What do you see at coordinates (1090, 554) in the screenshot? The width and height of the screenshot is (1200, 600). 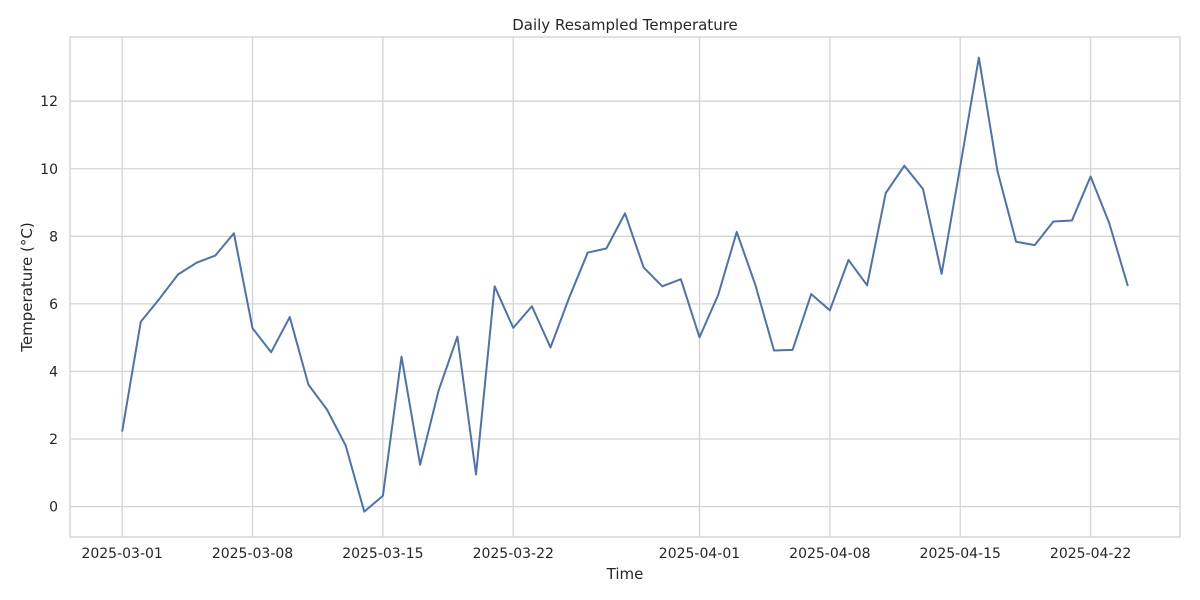 I see `x-tick-label: 2025-04-22` at bounding box center [1090, 554].